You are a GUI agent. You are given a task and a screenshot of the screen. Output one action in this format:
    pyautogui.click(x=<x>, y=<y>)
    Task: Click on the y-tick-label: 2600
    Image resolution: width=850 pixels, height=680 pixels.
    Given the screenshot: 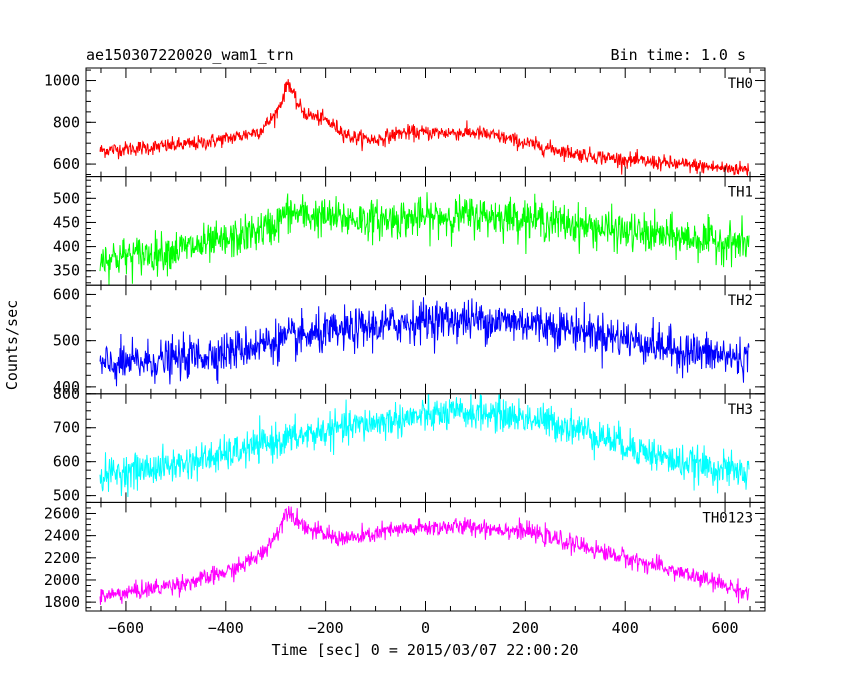 What is the action you would take?
    pyautogui.click(x=62, y=513)
    